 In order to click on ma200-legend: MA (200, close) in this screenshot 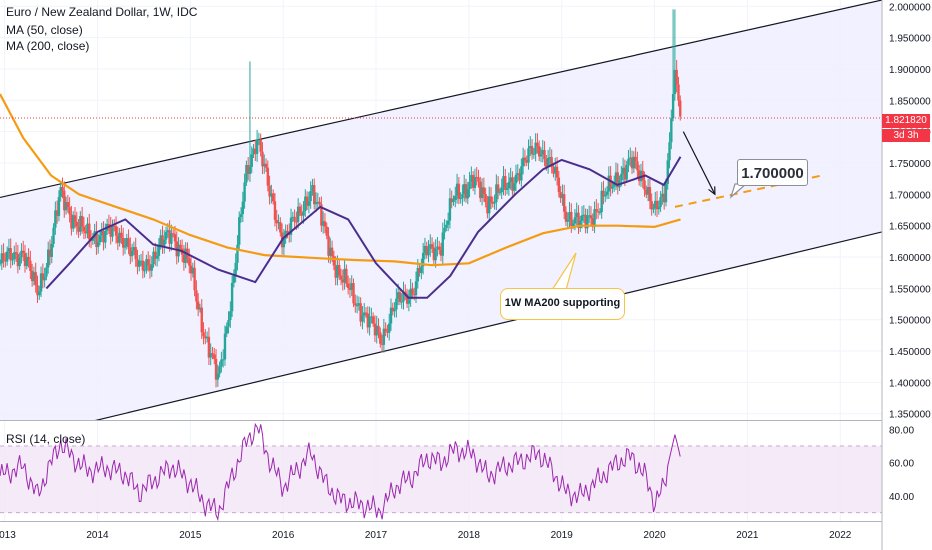, I will do `click(48, 46)`.